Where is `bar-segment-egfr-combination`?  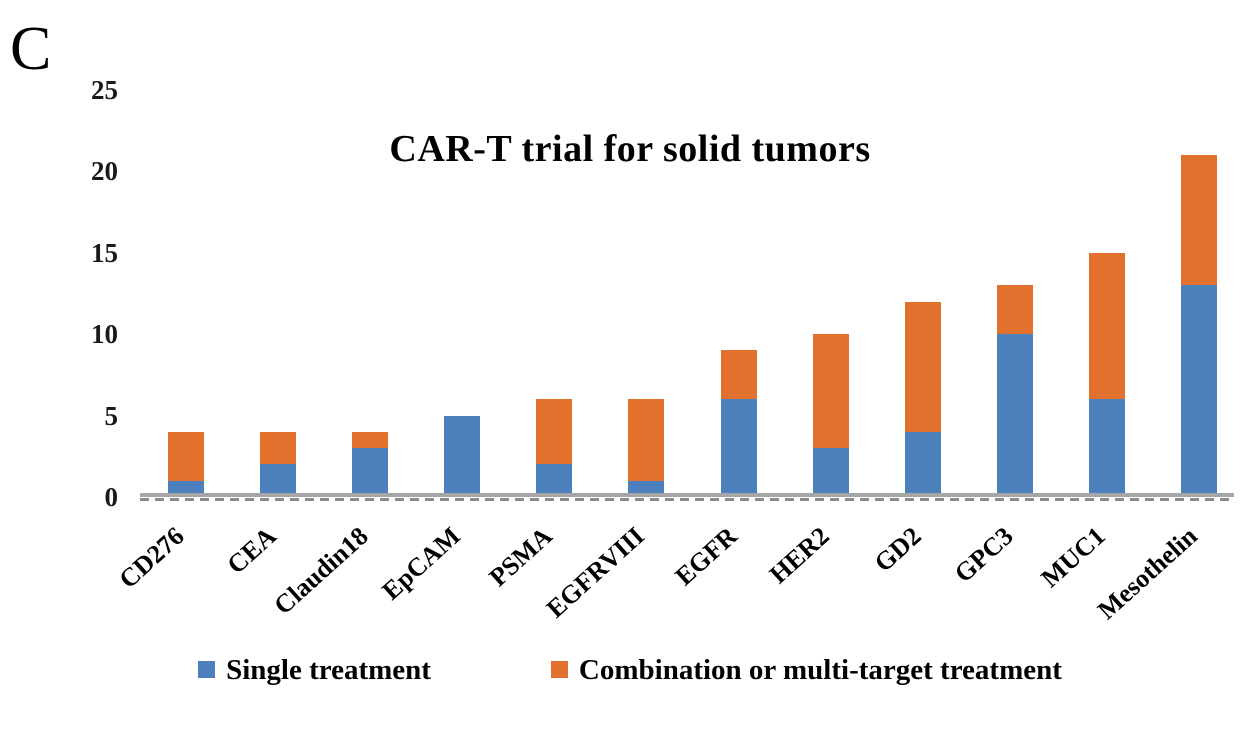
bar-segment-egfr-combination is located at coordinates (738, 375).